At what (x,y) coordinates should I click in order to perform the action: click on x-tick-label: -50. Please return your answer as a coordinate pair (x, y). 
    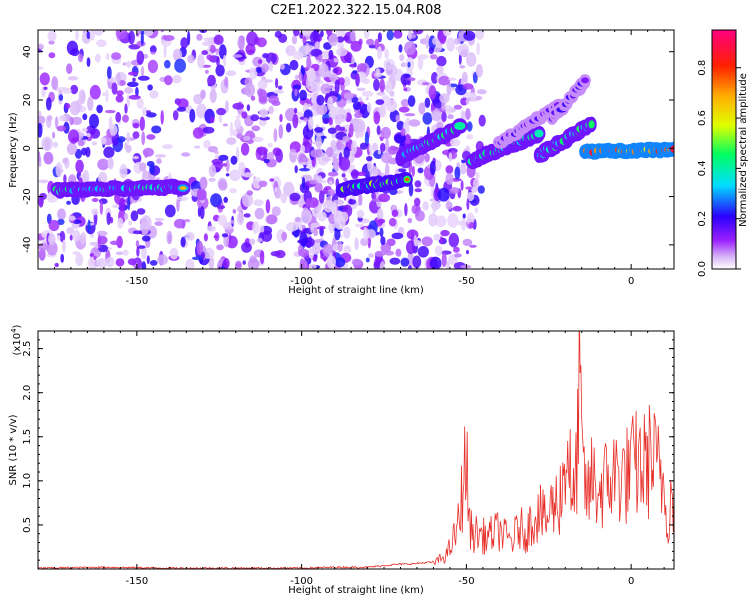
    Looking at the image, I should click on (466, 281).